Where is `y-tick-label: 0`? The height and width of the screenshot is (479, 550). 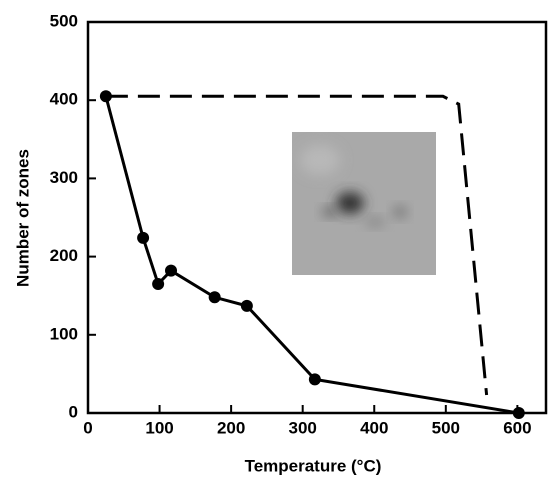 y-tick-label: 0 is located at coordinates (73, 411).